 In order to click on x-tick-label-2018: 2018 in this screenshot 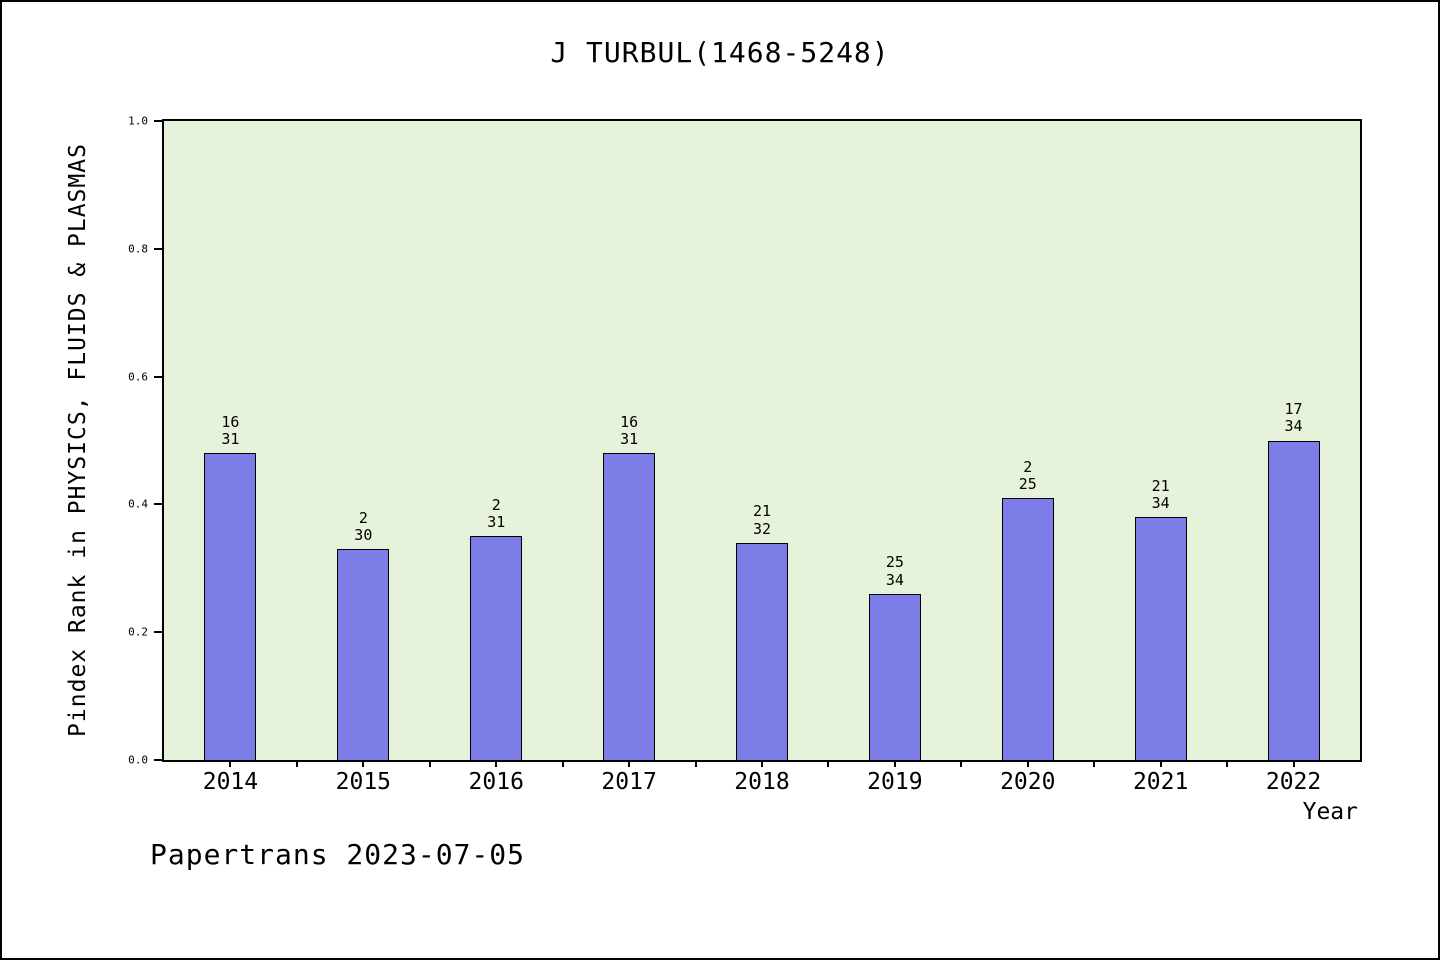, I will do `click(762, 782)`.